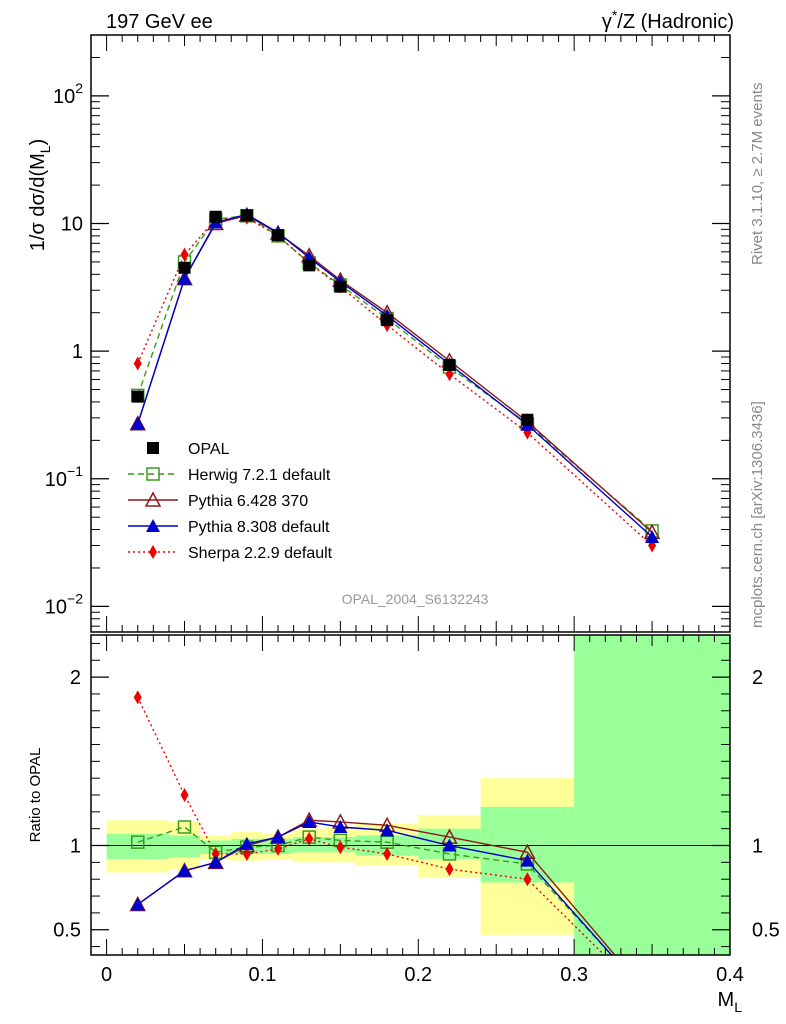 This screenshot has width=786, height=1024. I want to click on legend-label: Pythia 6.428 370, so click(248, 501).